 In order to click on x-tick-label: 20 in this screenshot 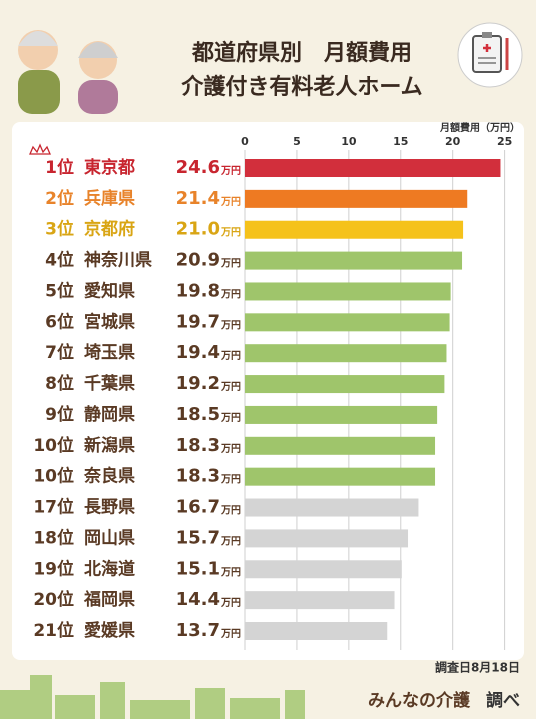, I will do `click(453, 141)`.